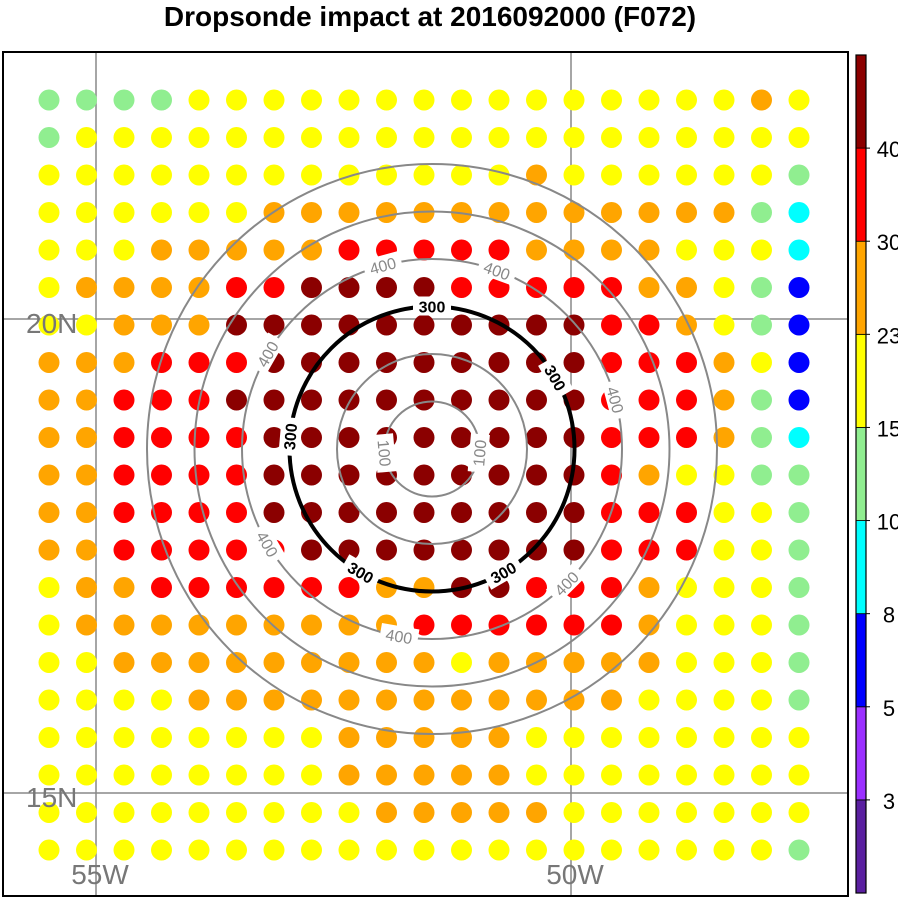 This screenshot has height=900, width=898. What do you see at coordinates (100, 874) in the screenshot?
I see `lon-label-0: 55W` at bounding box center [100, 874].